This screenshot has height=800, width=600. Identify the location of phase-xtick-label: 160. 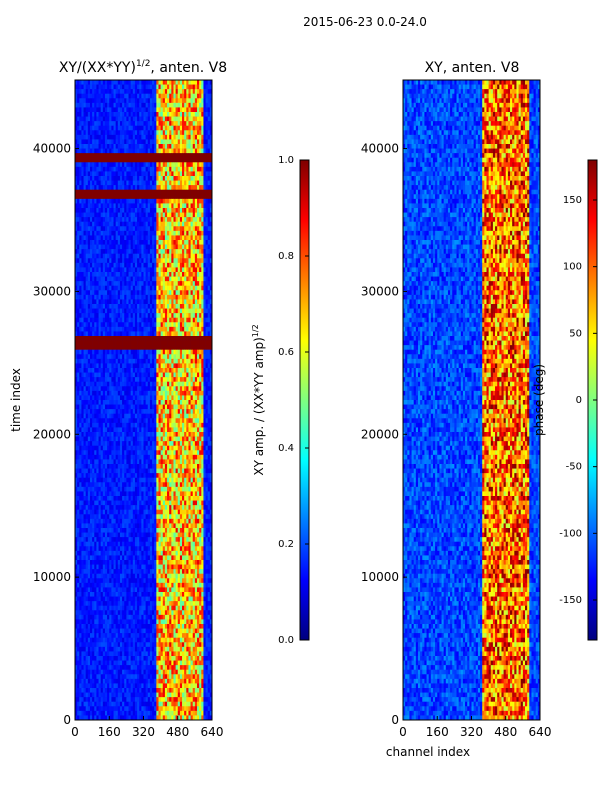
(437, 732).